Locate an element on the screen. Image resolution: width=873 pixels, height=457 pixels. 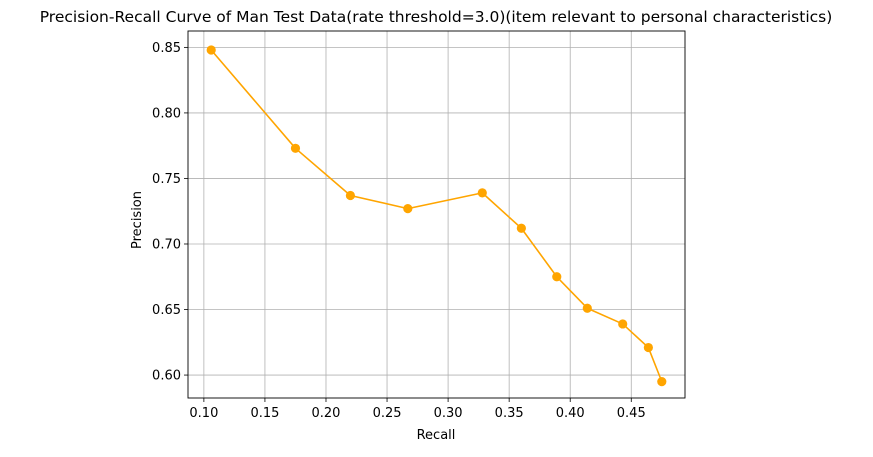
x-tick-label: 0.35 is located at coordinates (509, 413).